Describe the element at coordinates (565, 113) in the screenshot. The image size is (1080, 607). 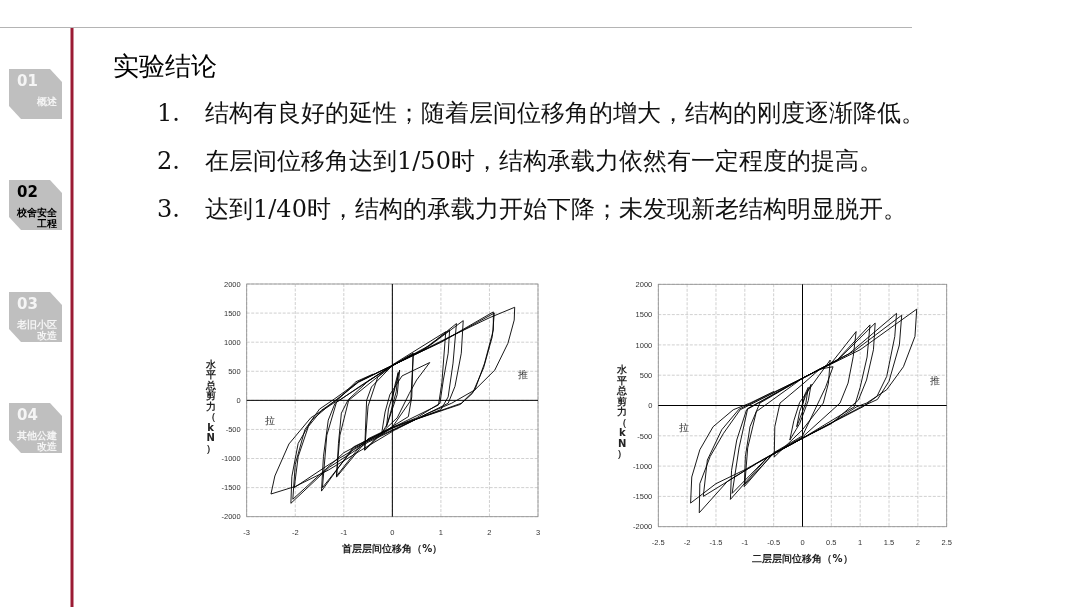
I see `text: 结构有良好的延性；随着层间位移角的增大，结构的刚度逐渐降低。` at that location.